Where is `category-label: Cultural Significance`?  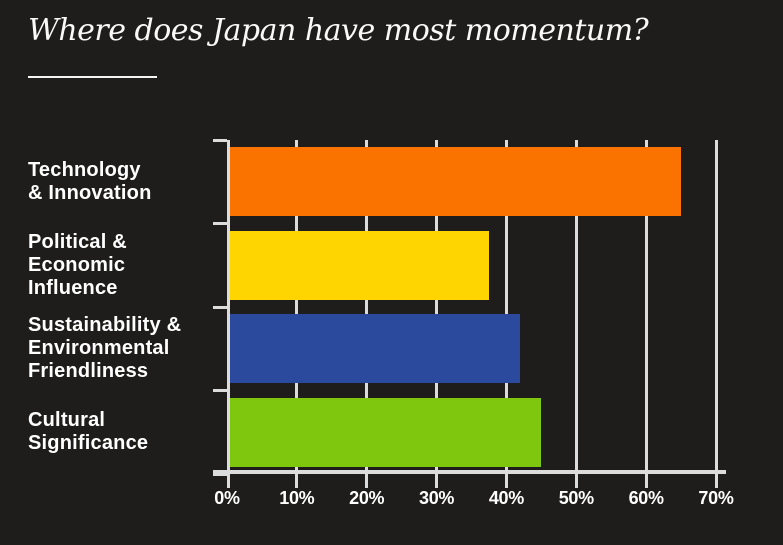
category-label: Cultural Significance is located at coordinates (128, 433).